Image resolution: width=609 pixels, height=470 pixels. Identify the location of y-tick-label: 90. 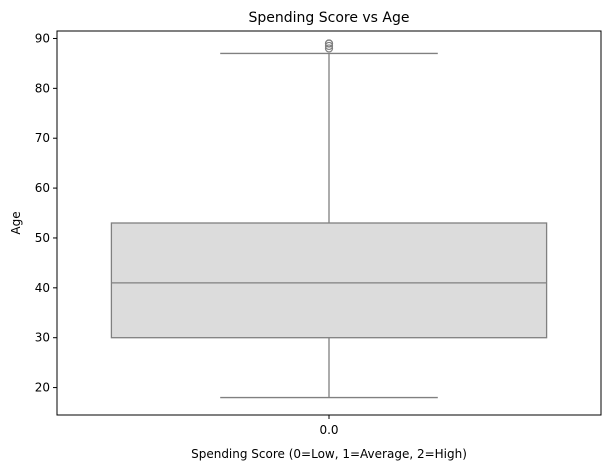
(42, 38).